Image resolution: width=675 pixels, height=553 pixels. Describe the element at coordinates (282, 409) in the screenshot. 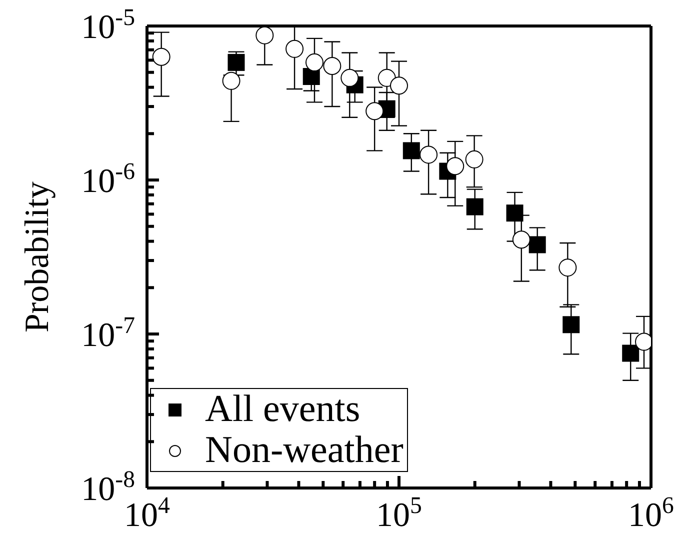

I see `legend-label: All events` at that location.